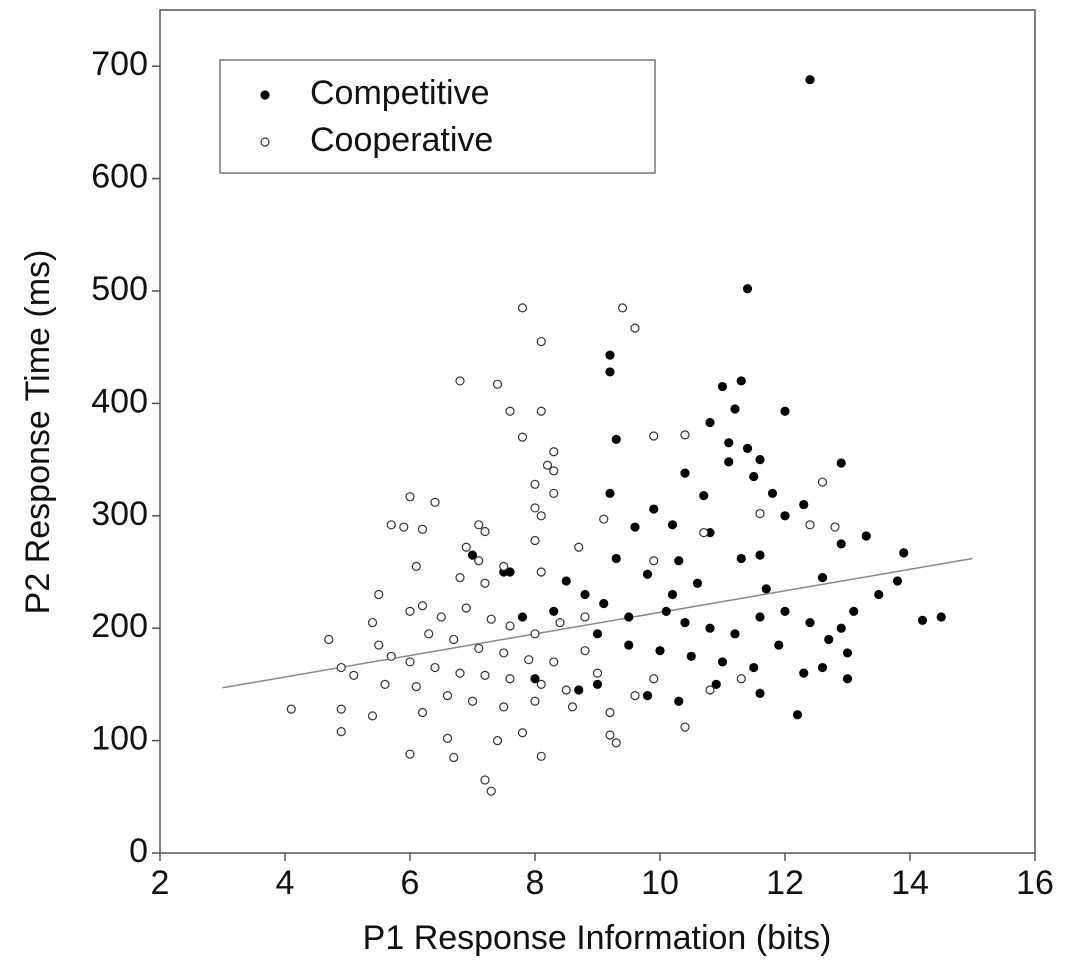 The width and height of the screenshot is (1069, 970). I want to click on x-tick-label: 8, so click(535, 883).